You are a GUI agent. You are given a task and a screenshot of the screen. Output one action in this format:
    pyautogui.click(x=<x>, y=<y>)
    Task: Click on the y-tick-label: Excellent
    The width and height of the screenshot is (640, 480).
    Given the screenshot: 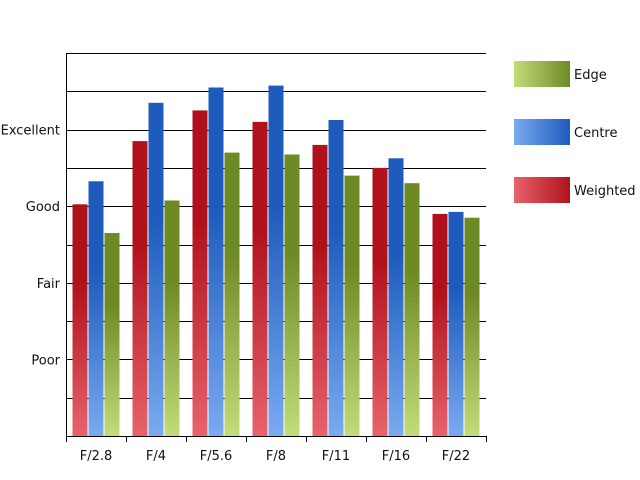 What is the action you would take?
    pyautogui.click(x=30, y=131)
    